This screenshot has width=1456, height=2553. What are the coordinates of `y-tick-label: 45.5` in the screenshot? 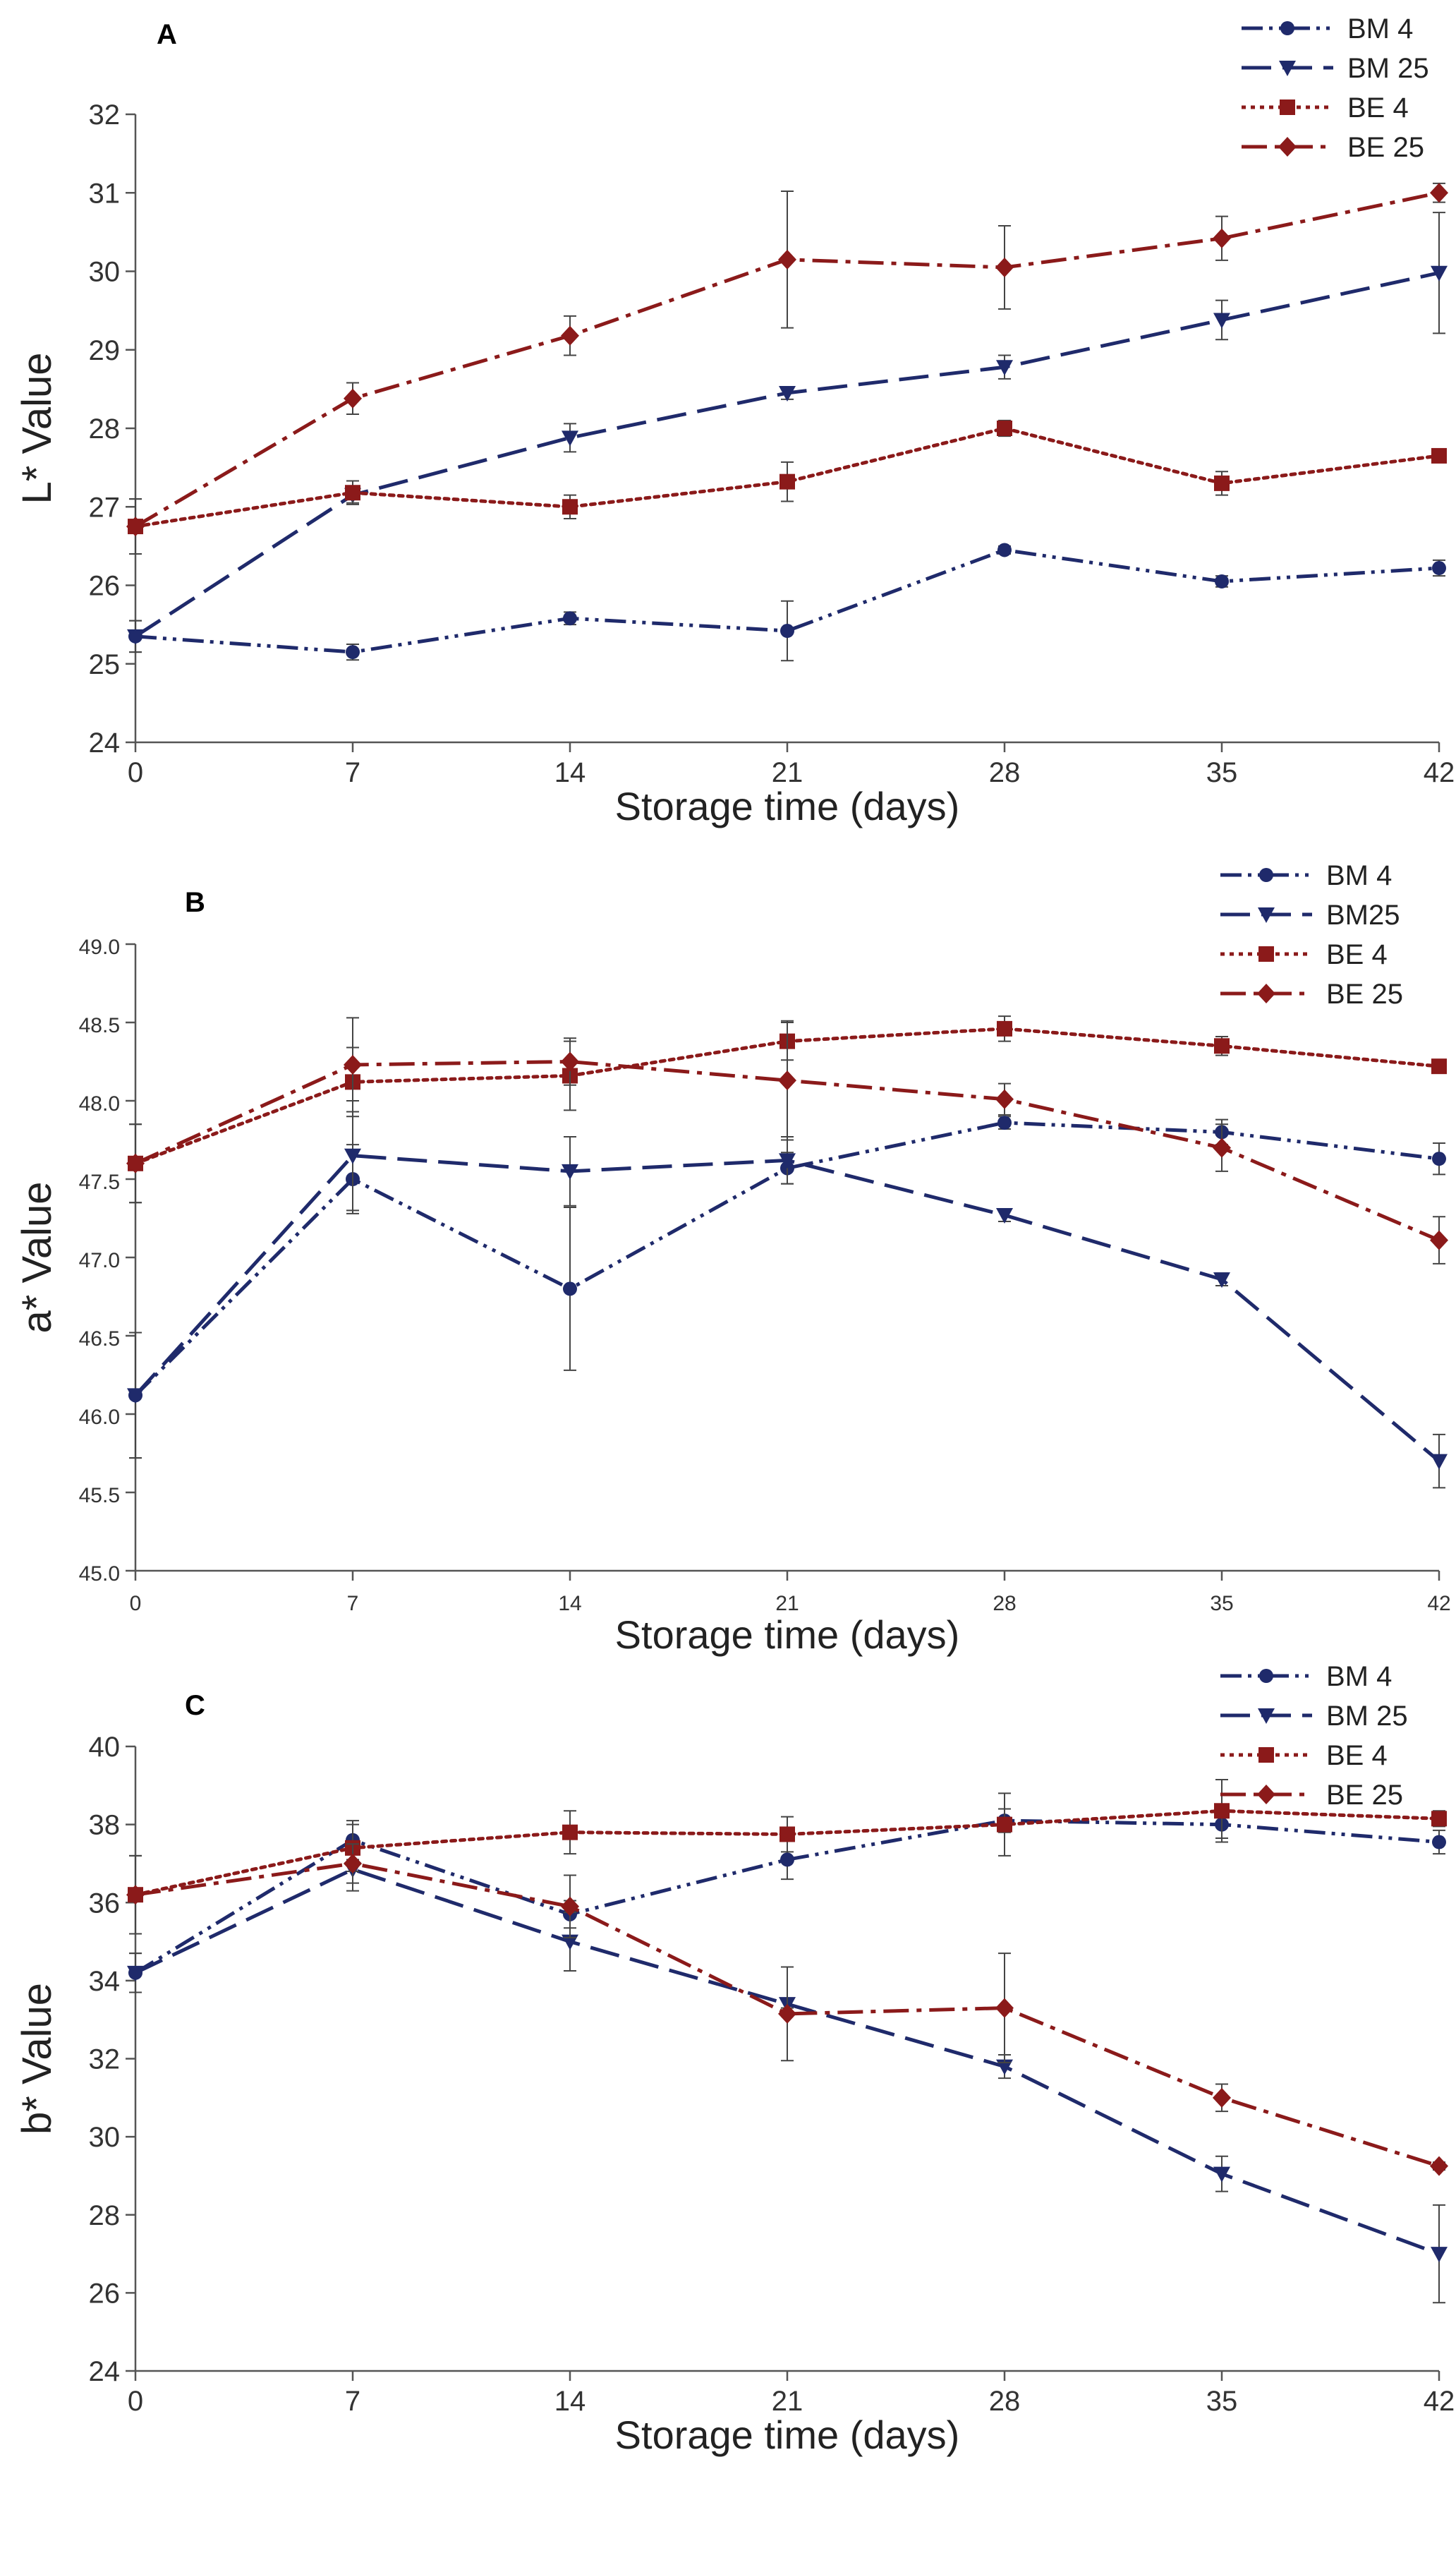 It's located at (100, 1495).